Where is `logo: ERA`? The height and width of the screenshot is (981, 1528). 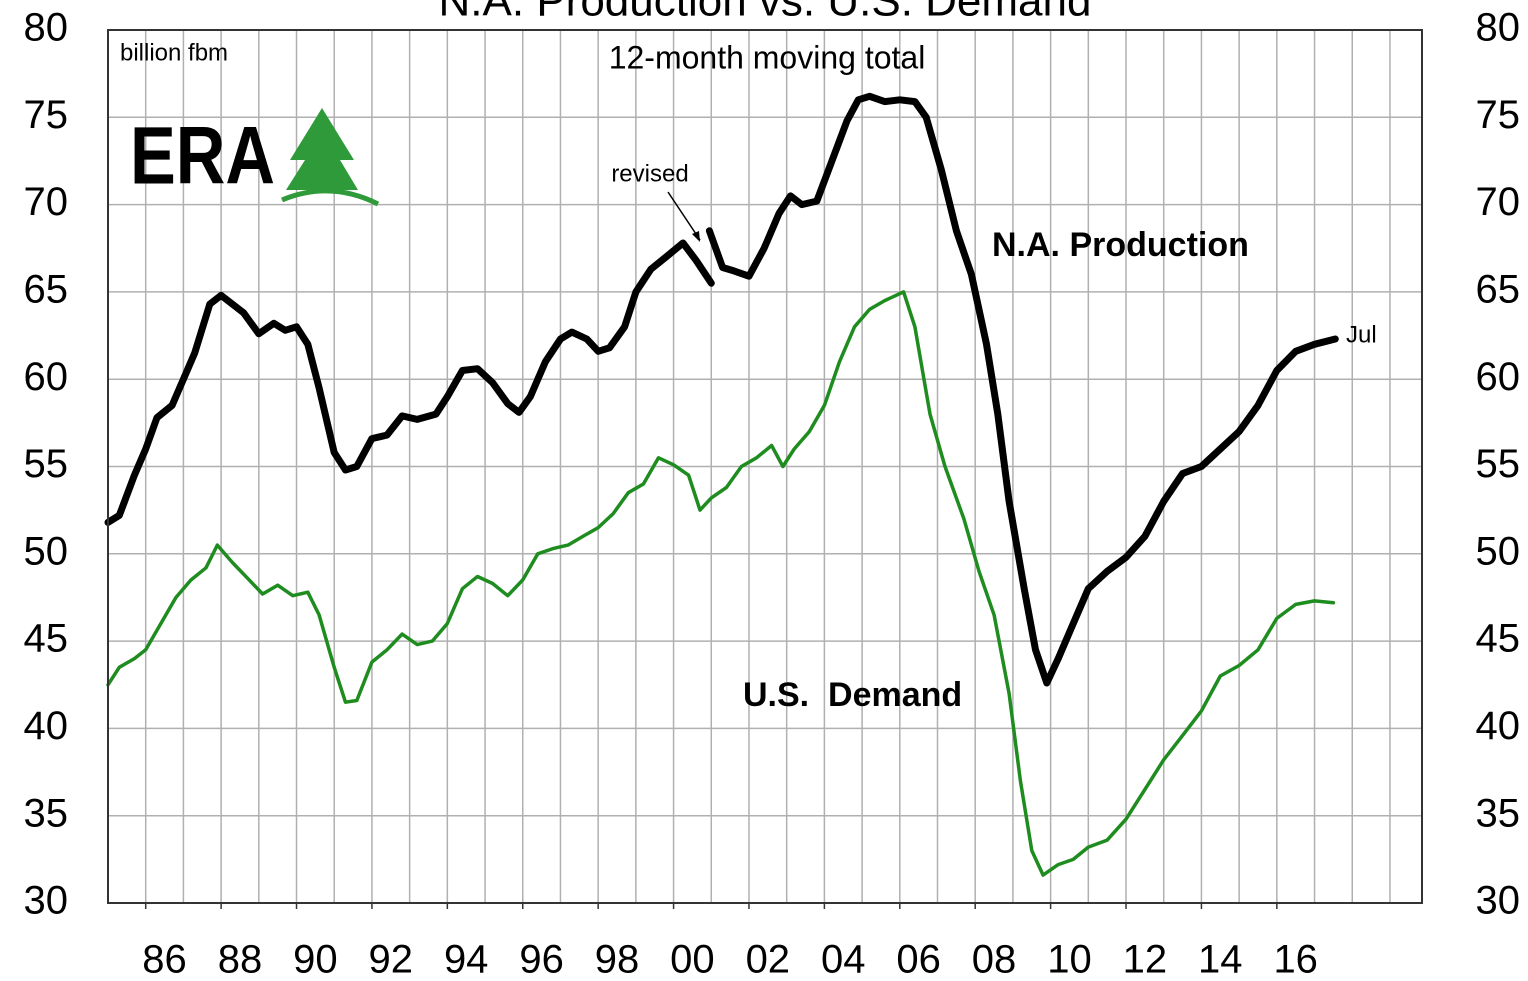
logo: ERA is located at coordinates (255, 157).